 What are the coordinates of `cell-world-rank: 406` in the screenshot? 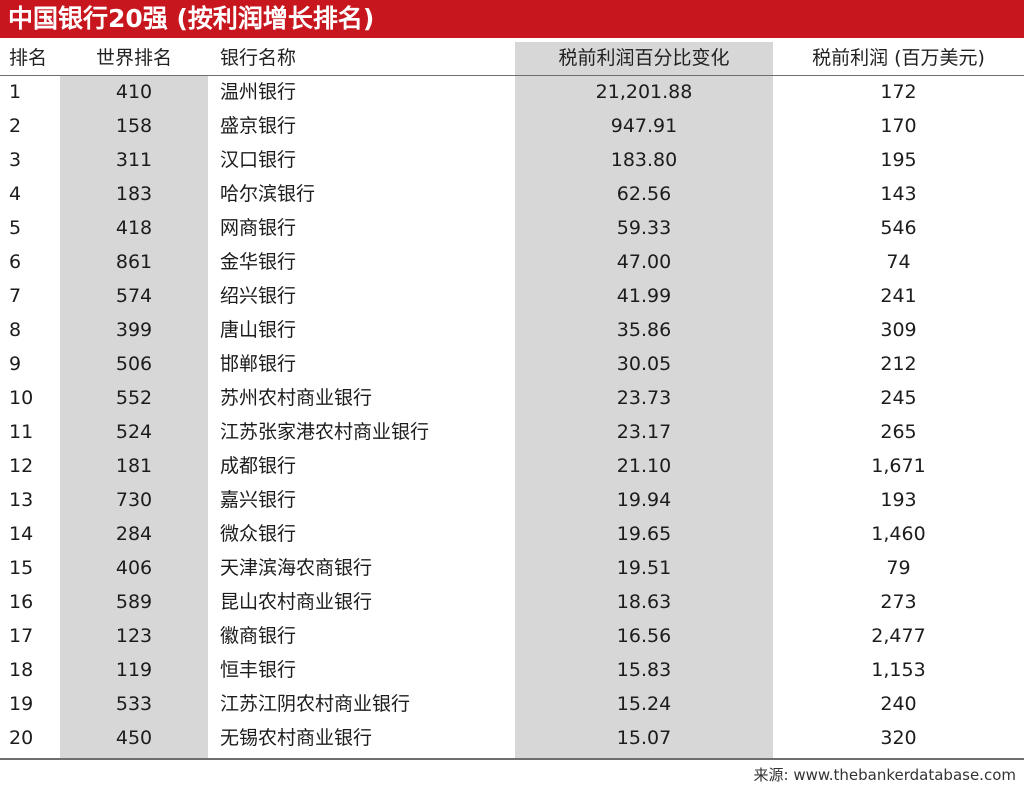 It's located at (134, 568).